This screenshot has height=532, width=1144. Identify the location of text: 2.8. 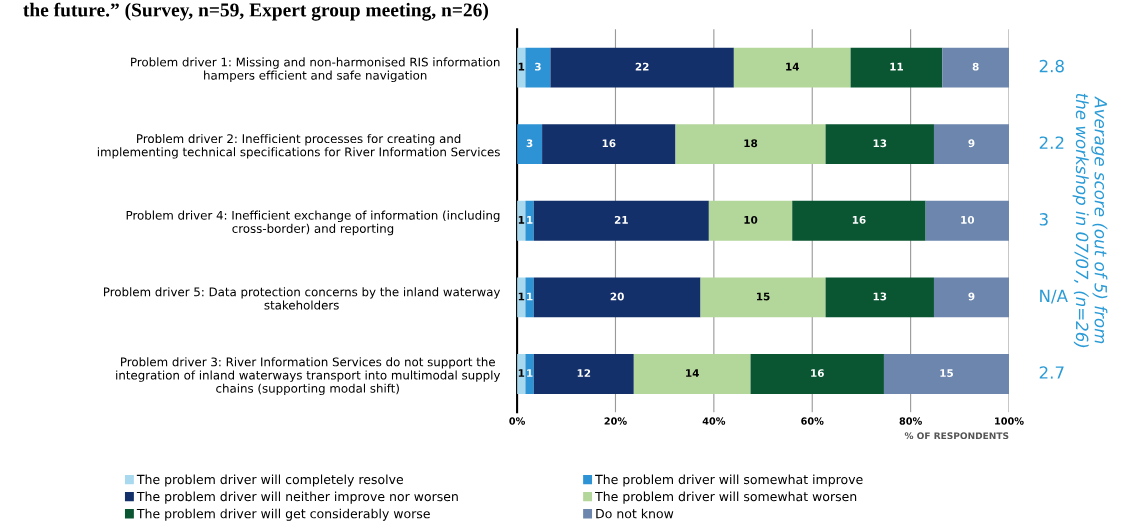
(1051, 66).